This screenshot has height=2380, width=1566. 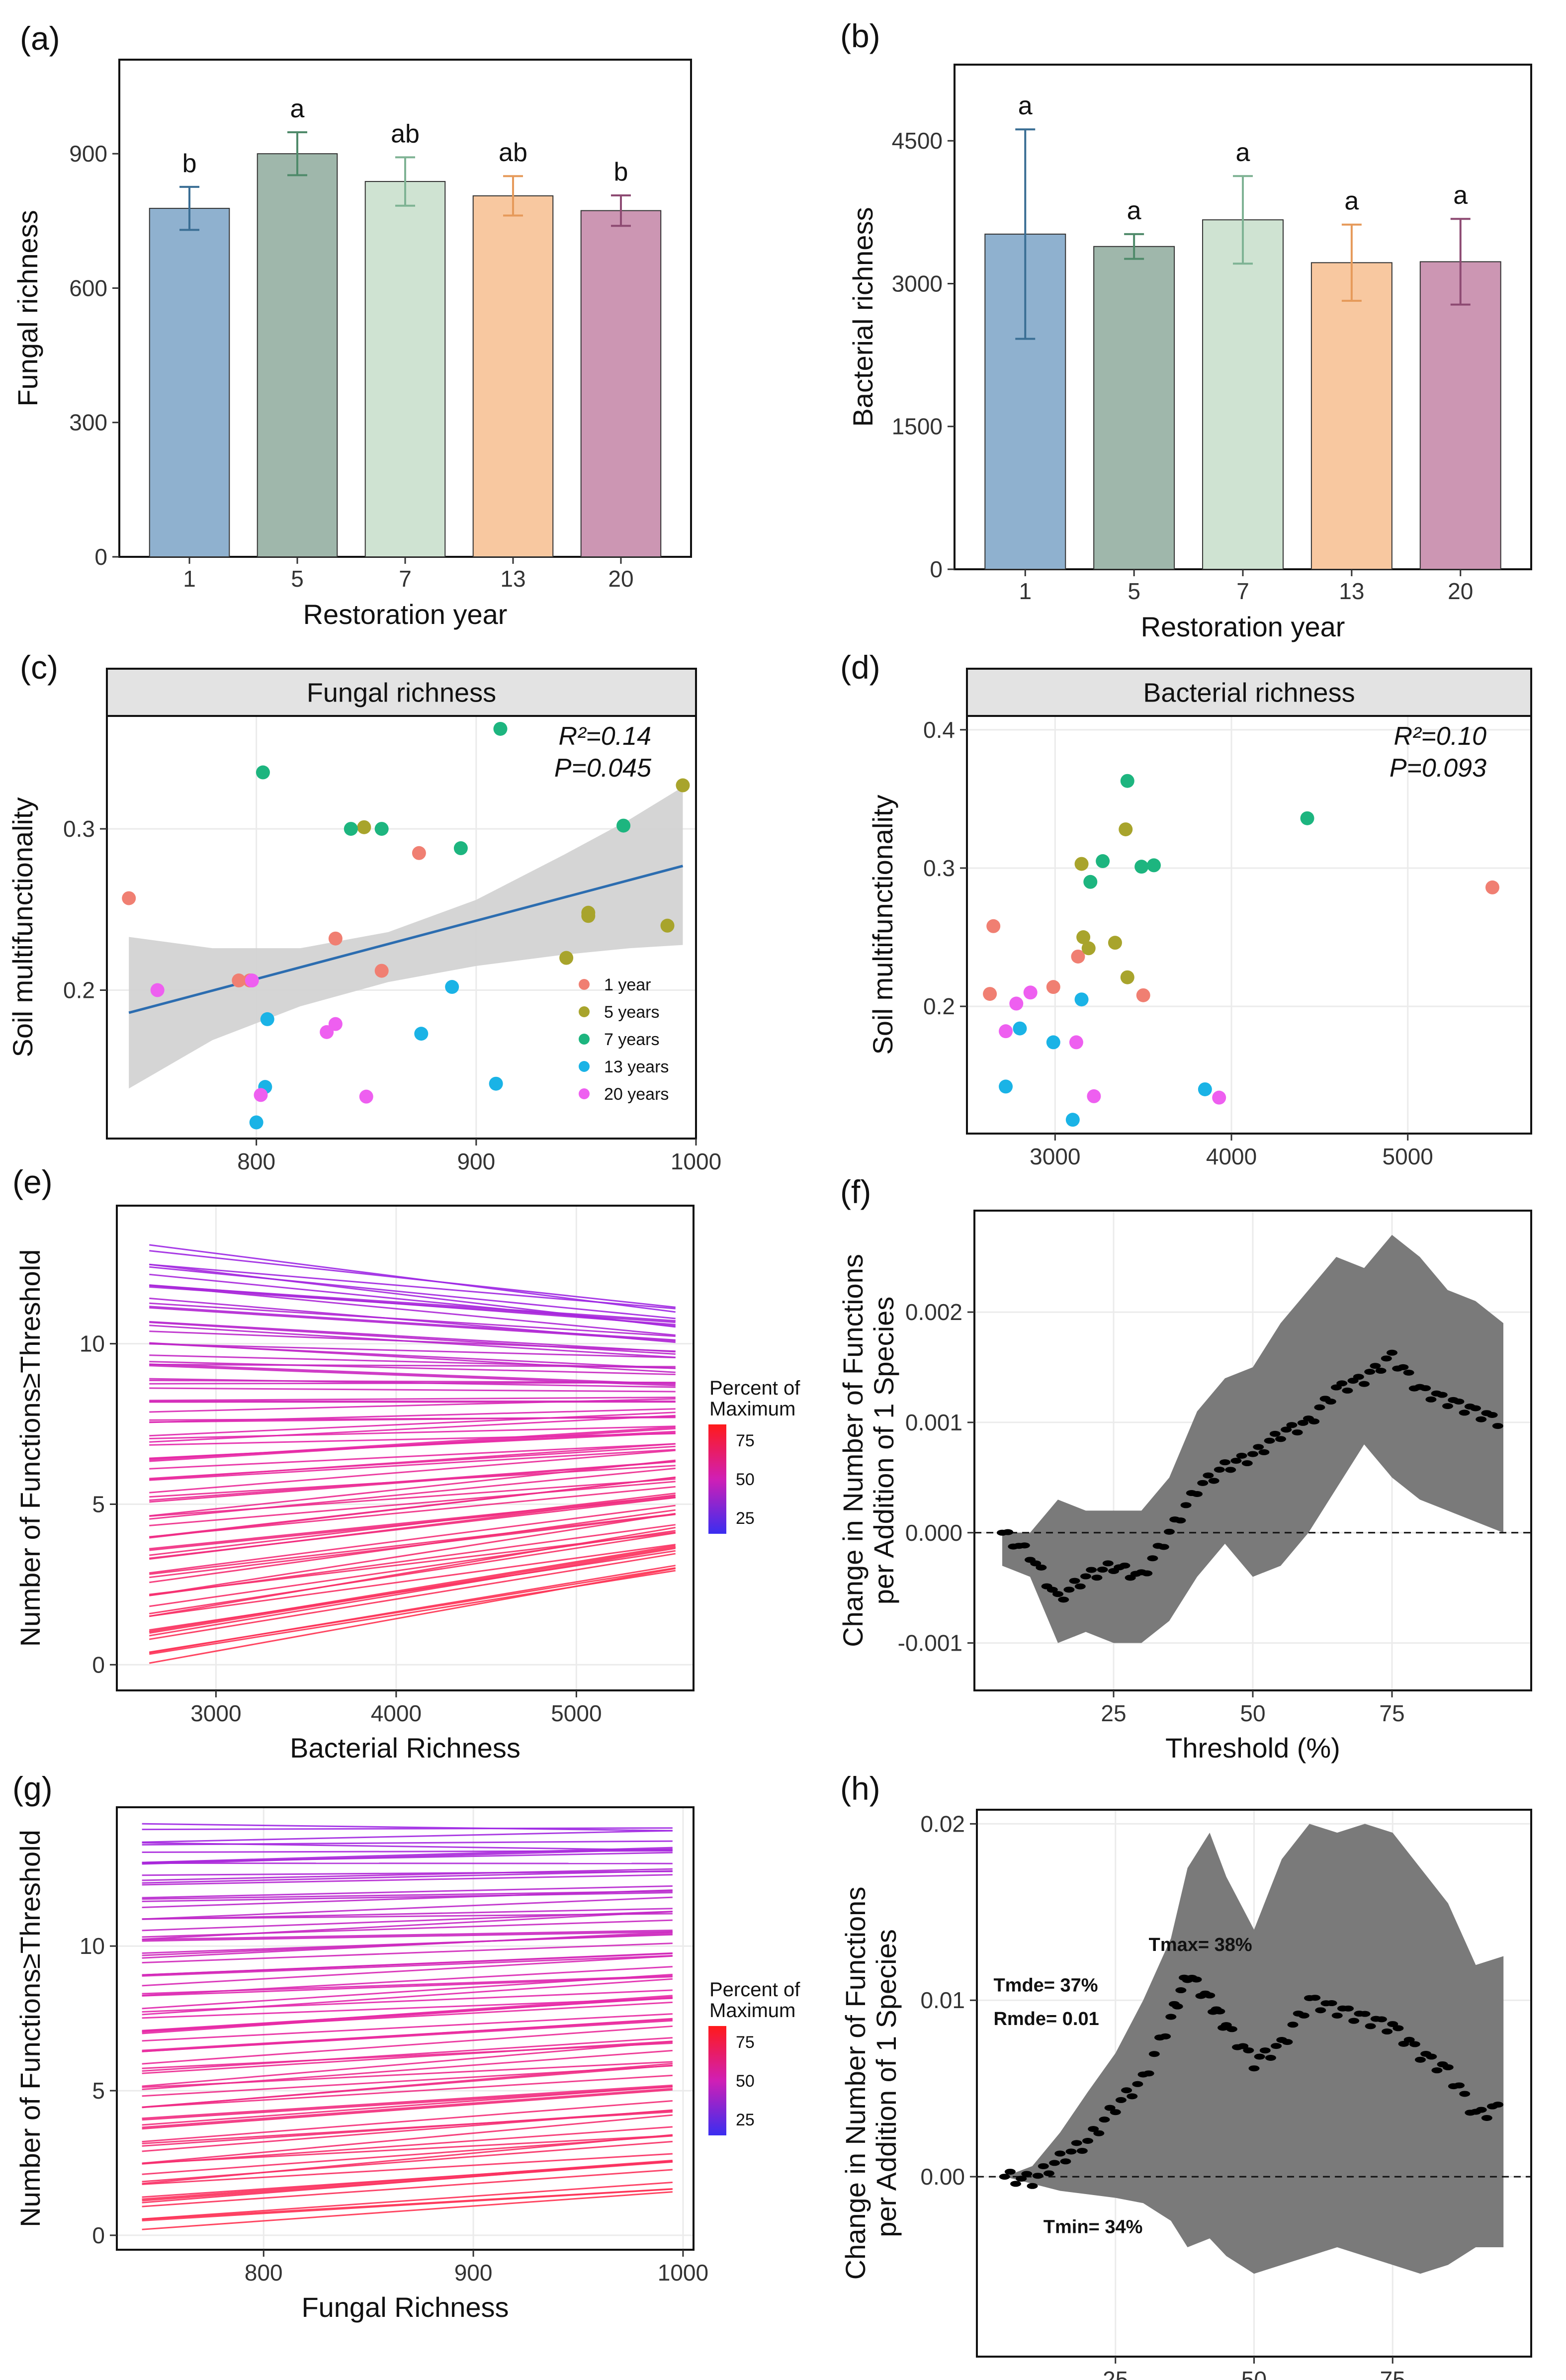 What do you see at coordinates (1253, 1747) in the screenshot?
I see `panel-f-x-axis-title: Threshold (%)` at bounding box center [1253, 1747].